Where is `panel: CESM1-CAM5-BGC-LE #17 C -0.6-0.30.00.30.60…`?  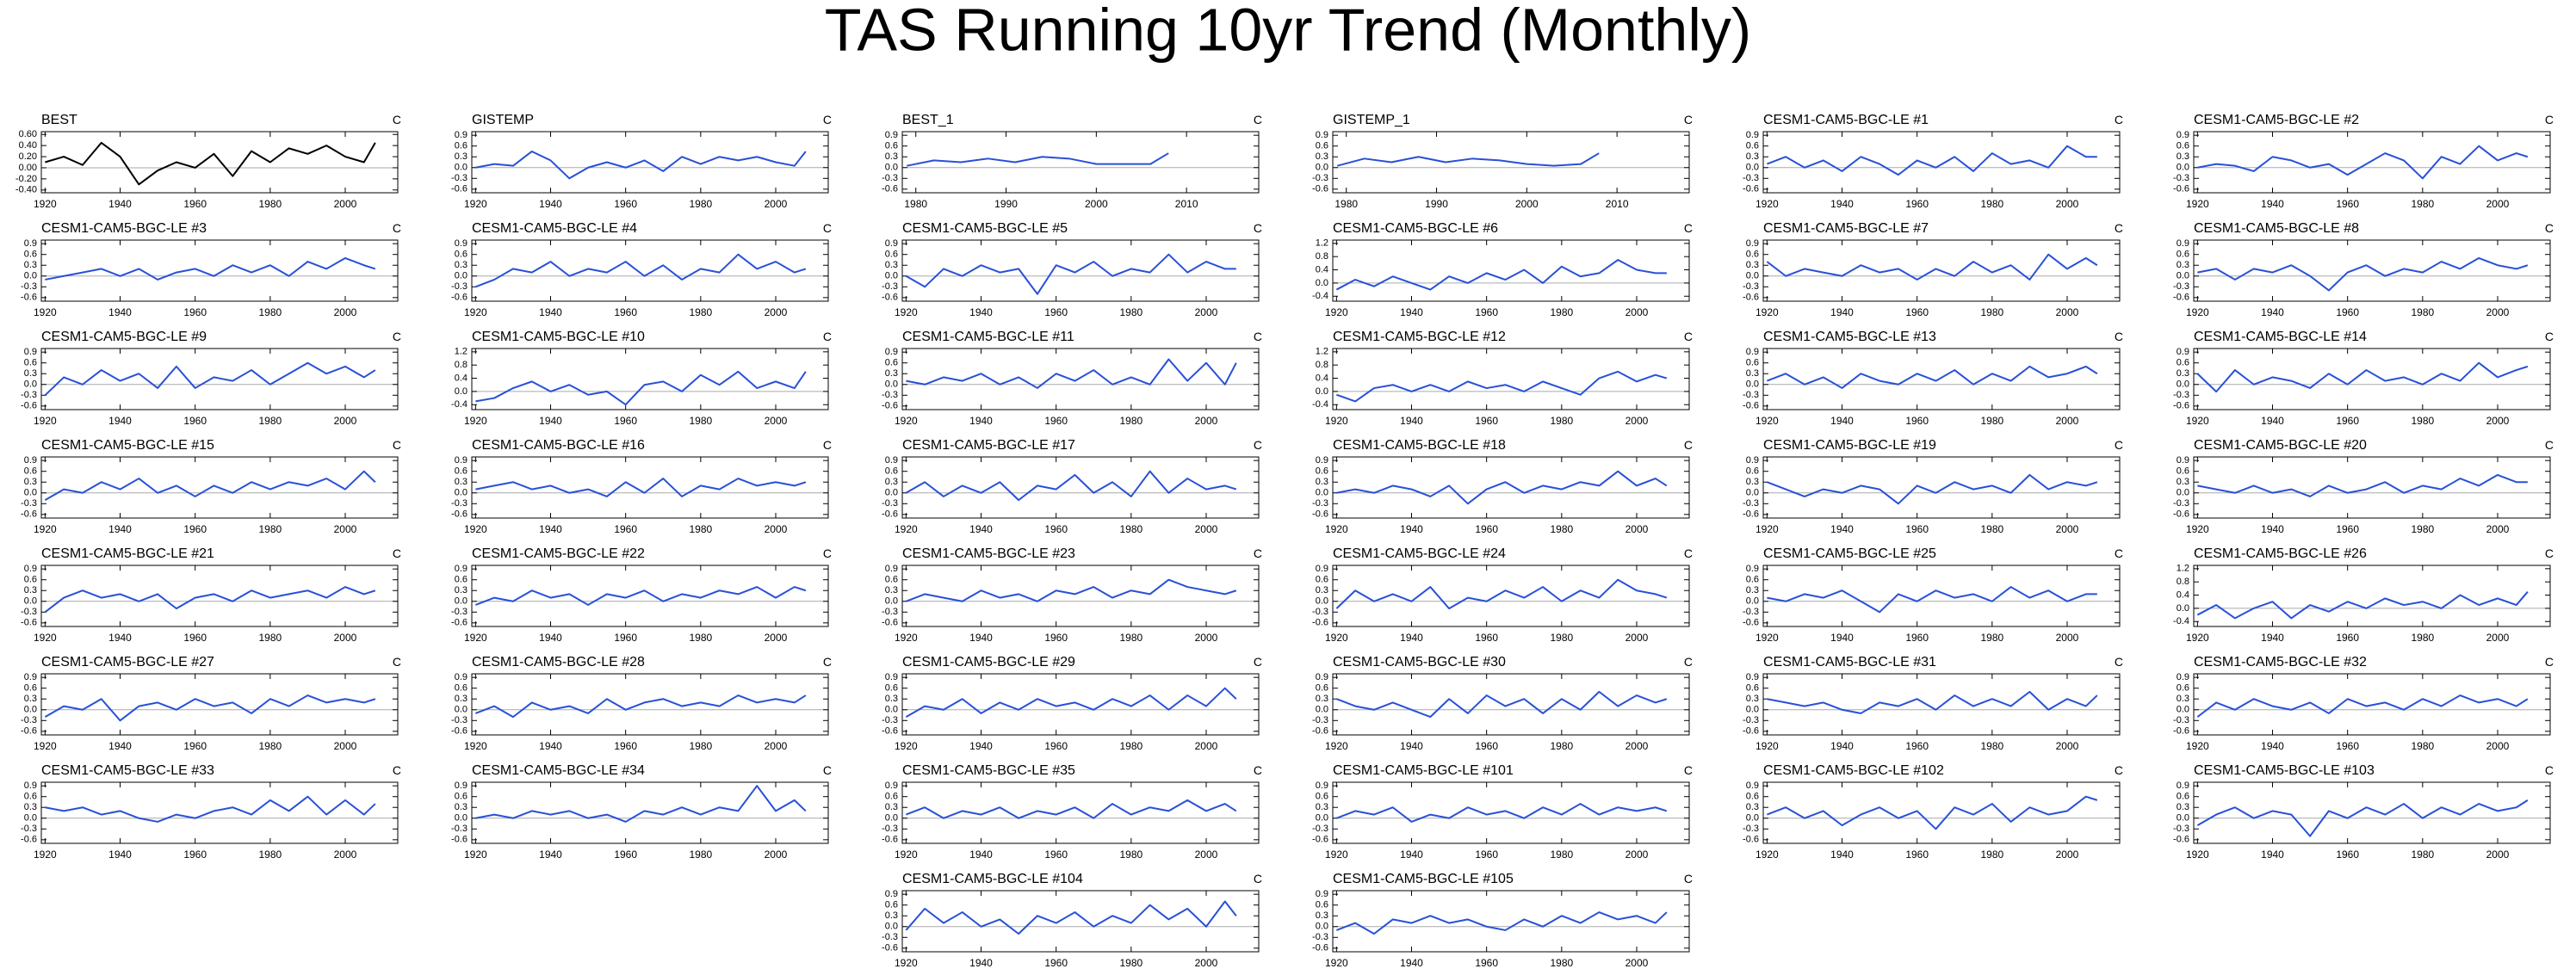
panel: CESM1-CAM5-BGC-LE #17 C -0.6-0.30.00.30.60… is located at coordinates (1072, 486).